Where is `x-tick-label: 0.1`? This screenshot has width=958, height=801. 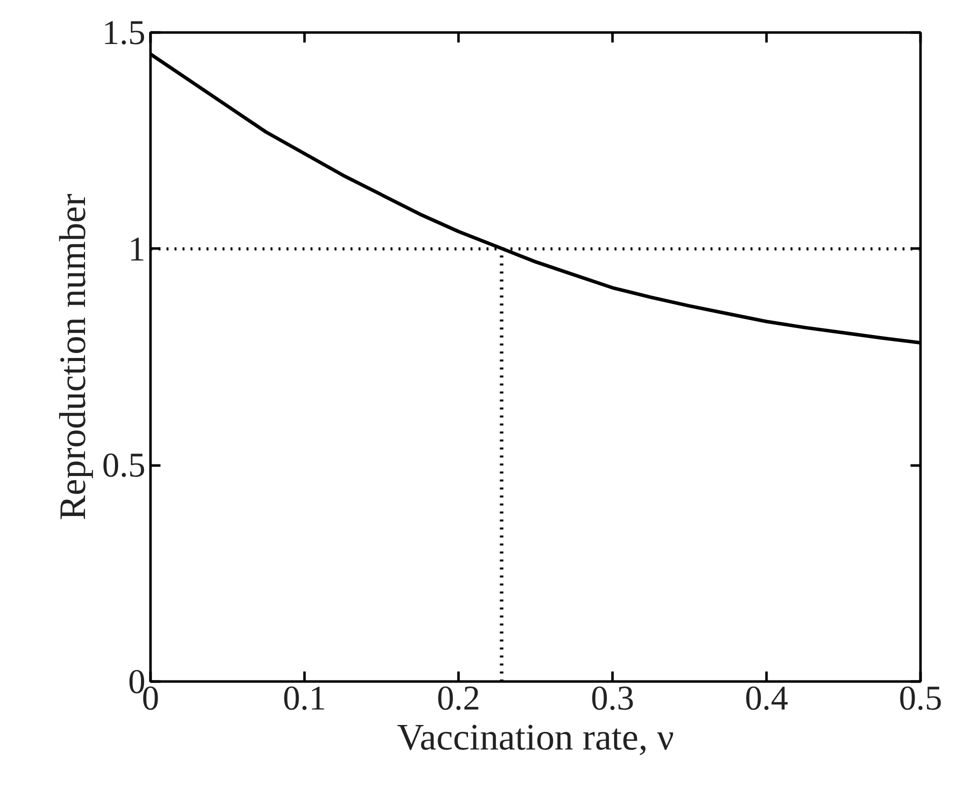
x-tick-label: 0.1 is located at coordinates (304, 699).